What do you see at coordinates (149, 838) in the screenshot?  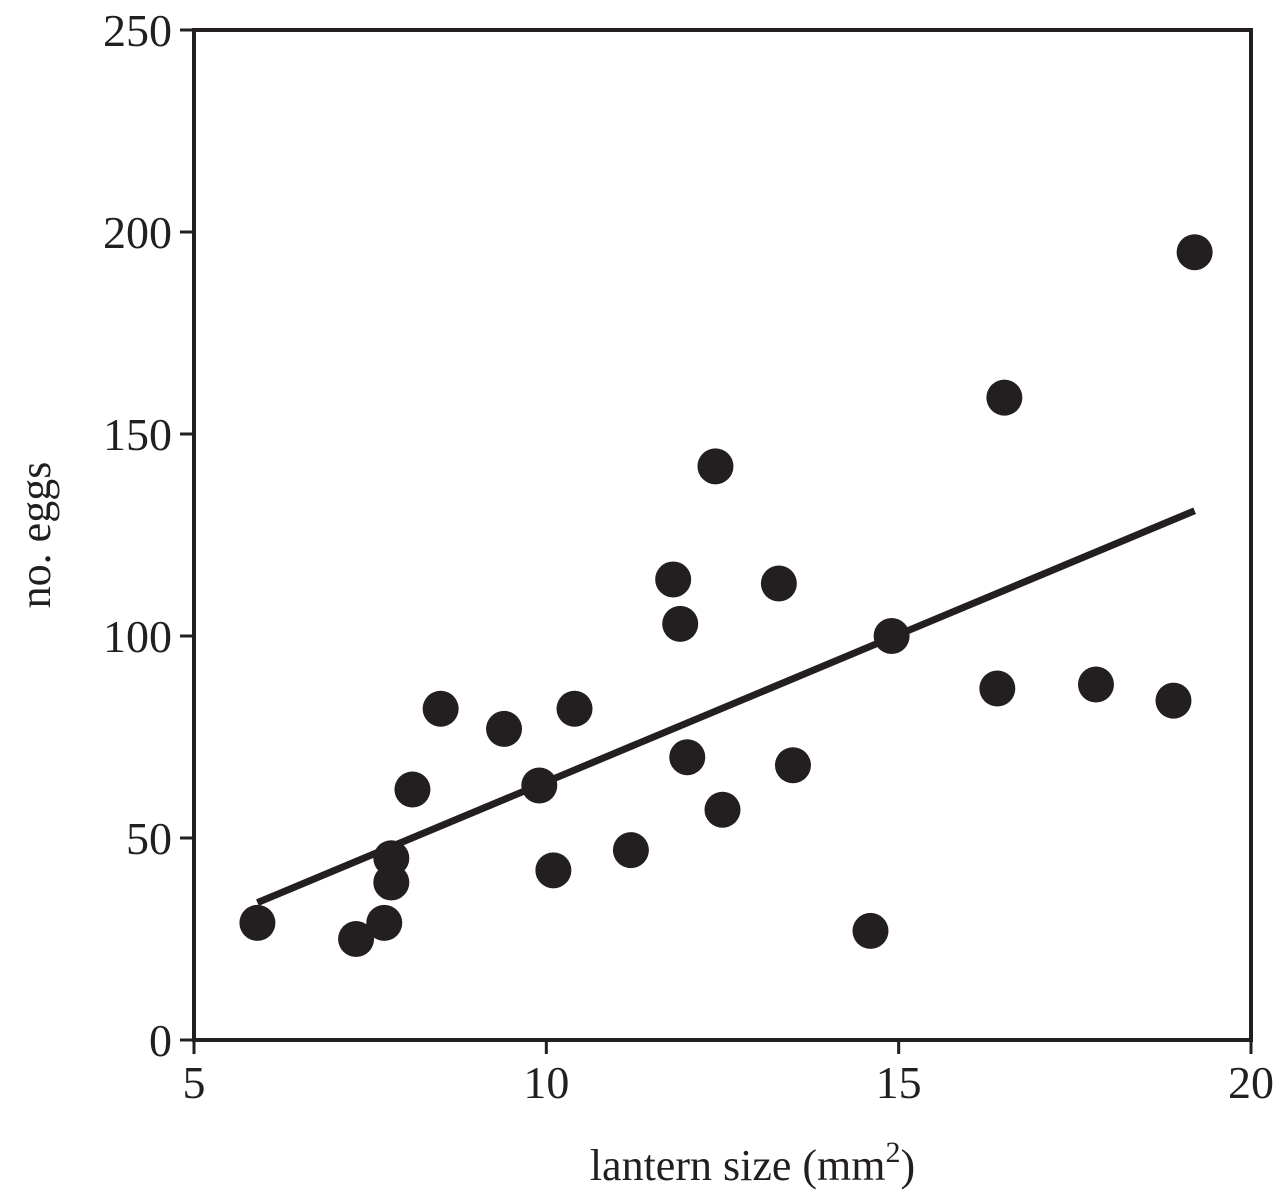 I see `y-tick-label: 50` at bounding box center [149, 838].